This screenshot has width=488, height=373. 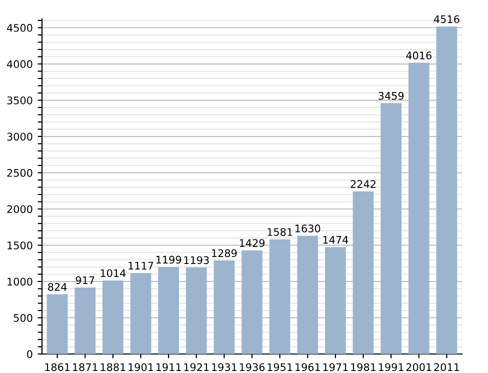 I want to click on data-label: 1199, so click(x=169, y=260).